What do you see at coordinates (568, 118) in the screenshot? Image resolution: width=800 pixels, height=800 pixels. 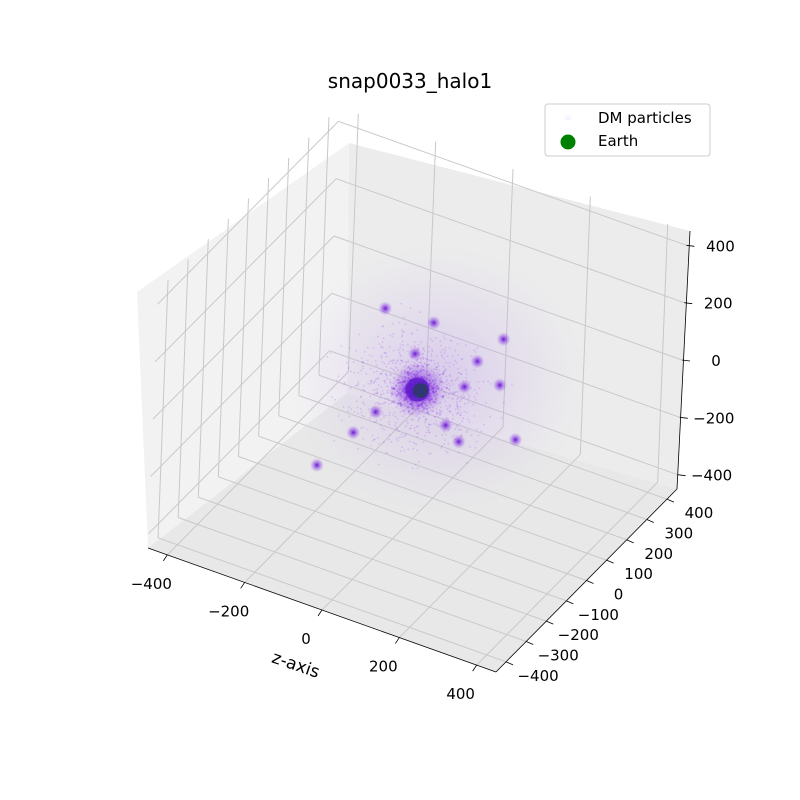 I see `legend-dm-marker` at bounding box center [568, 118].